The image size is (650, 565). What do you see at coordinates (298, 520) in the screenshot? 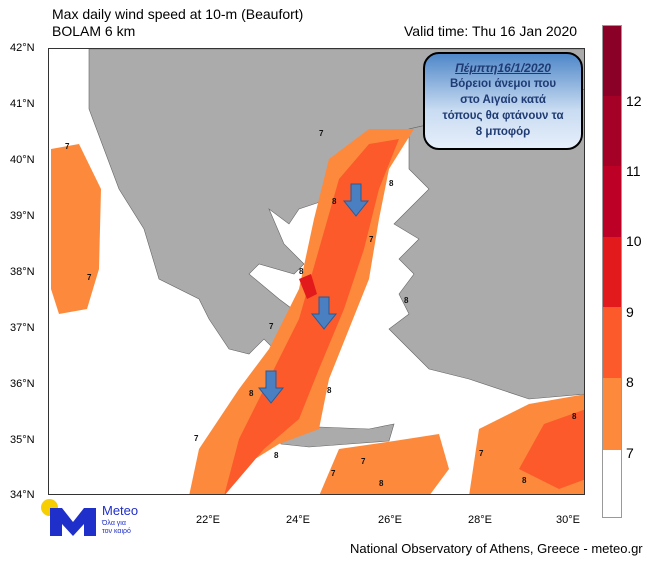
I see `lon-label: 24°E` at bounding box center [298, 520].